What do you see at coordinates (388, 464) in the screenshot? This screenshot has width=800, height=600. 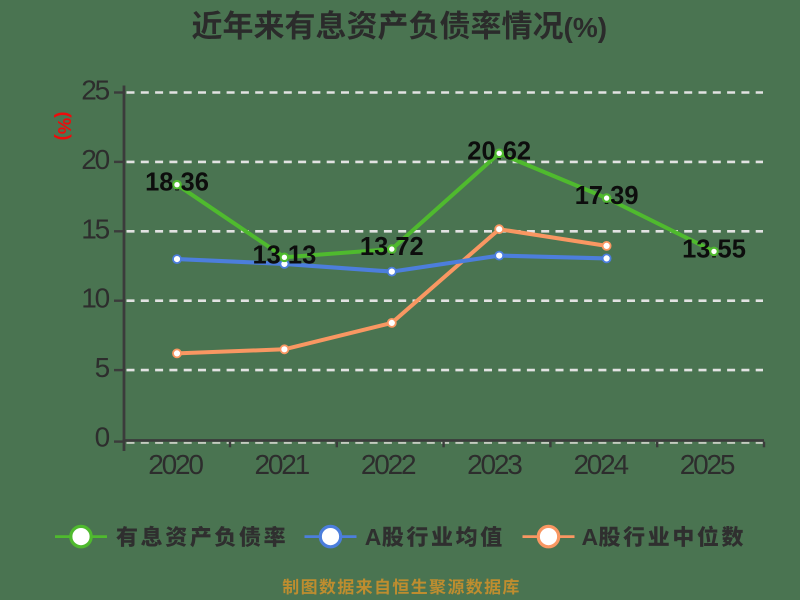 I see `svg-text: 2022` at bounding box center [388, 464].